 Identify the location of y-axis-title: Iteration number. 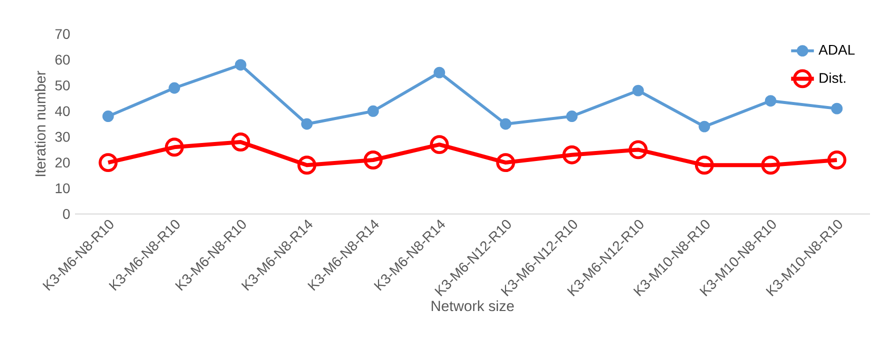
(40, 123).